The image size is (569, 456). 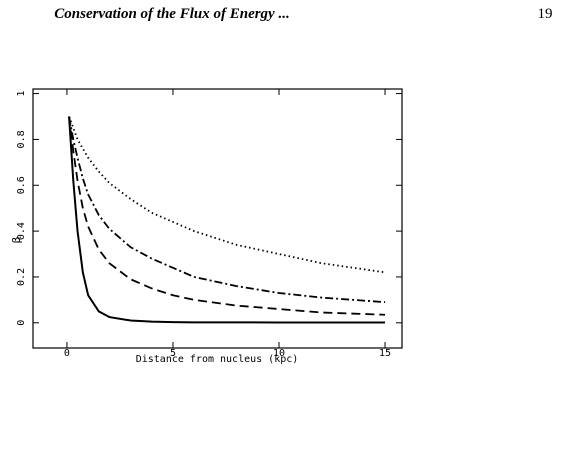 What do you see at coordinates (21, 94) in the screenshot?
I see `y-tick-label: 1` at bounding box center [21, 94].